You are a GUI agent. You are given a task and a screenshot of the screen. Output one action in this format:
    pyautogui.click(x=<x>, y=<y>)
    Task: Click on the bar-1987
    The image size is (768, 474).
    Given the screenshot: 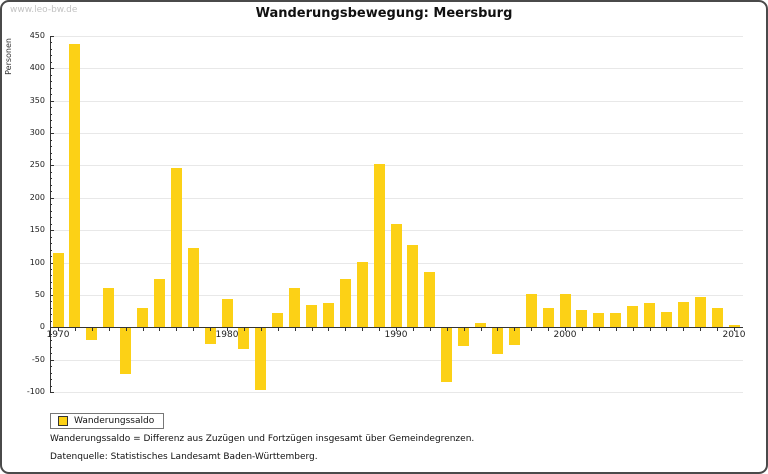 What is the action you would take?
    pyautogui.click(x=345, y=303)
    